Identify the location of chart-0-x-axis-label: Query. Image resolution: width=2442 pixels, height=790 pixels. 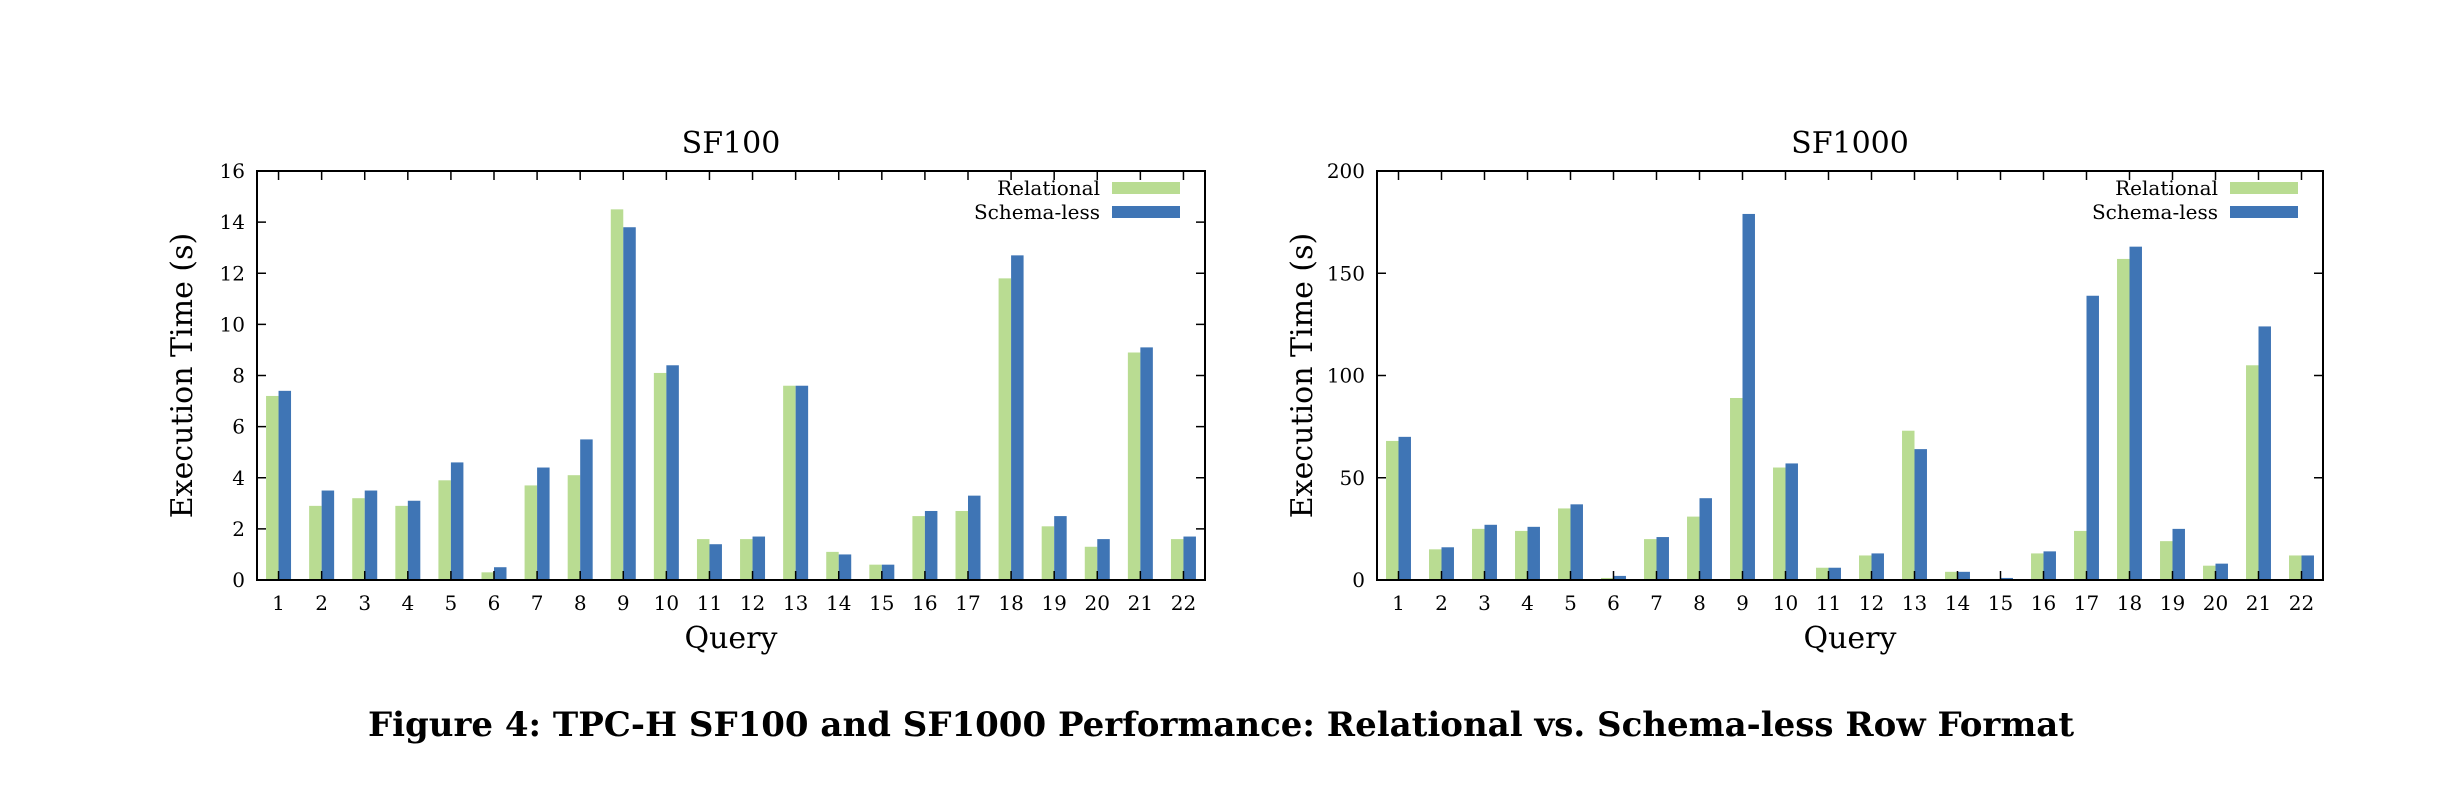
(731, 638).